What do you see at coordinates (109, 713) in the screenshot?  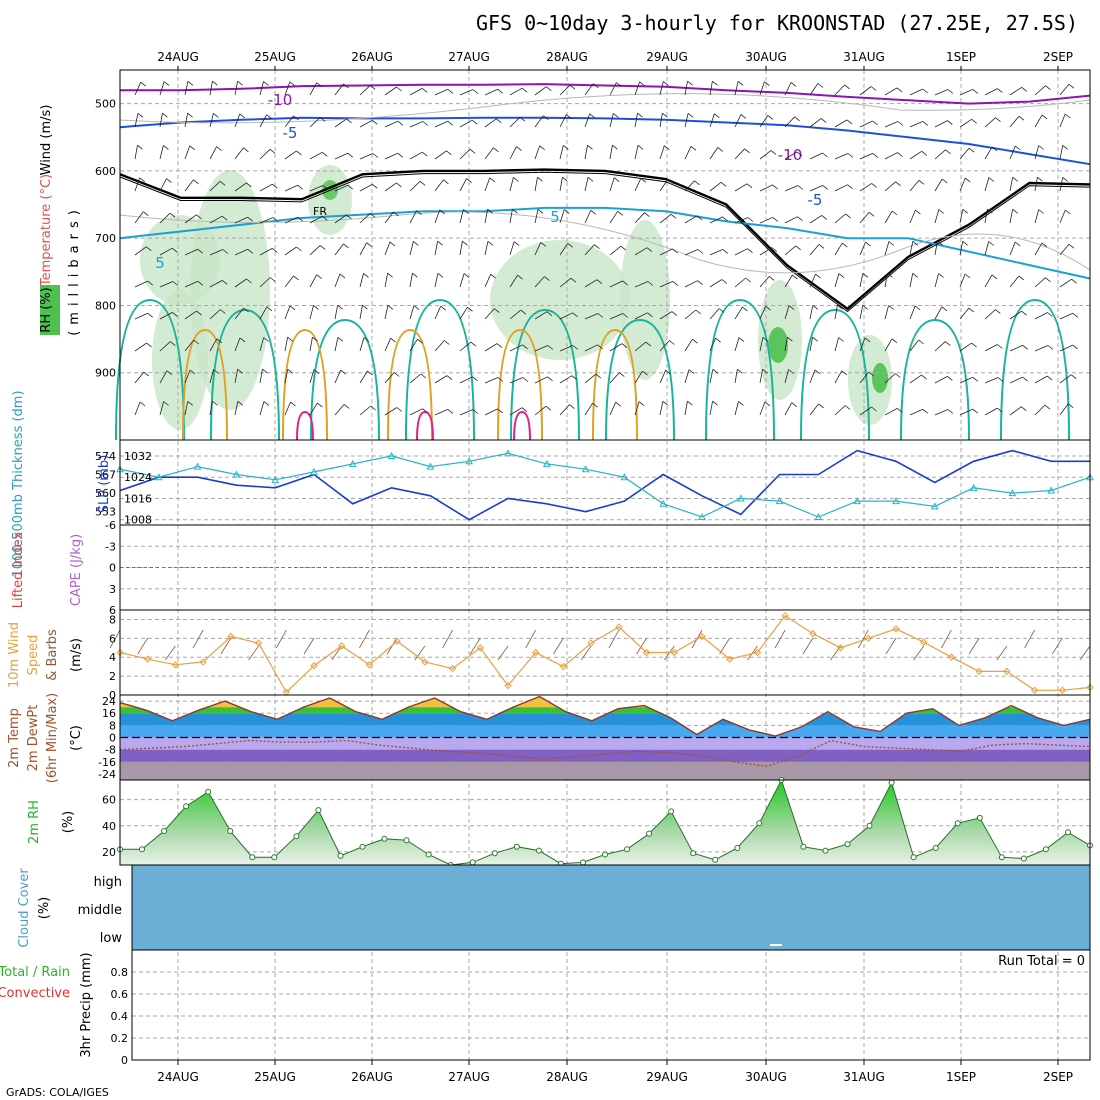 I see `y-tick-label: 16` at bounding box center [109, 713].